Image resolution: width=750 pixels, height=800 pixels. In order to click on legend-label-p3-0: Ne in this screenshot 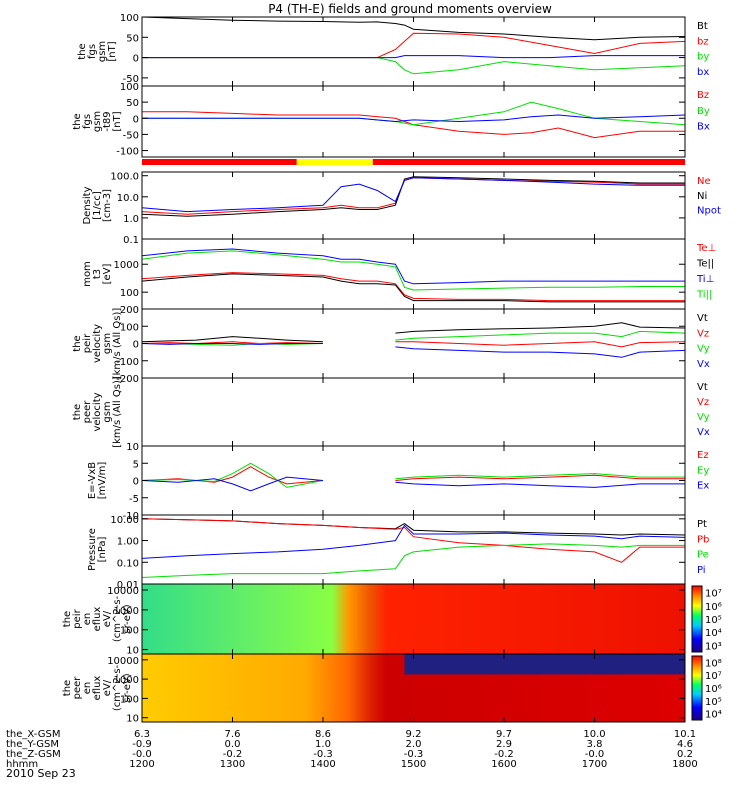, I will do `click(704, 181)`.